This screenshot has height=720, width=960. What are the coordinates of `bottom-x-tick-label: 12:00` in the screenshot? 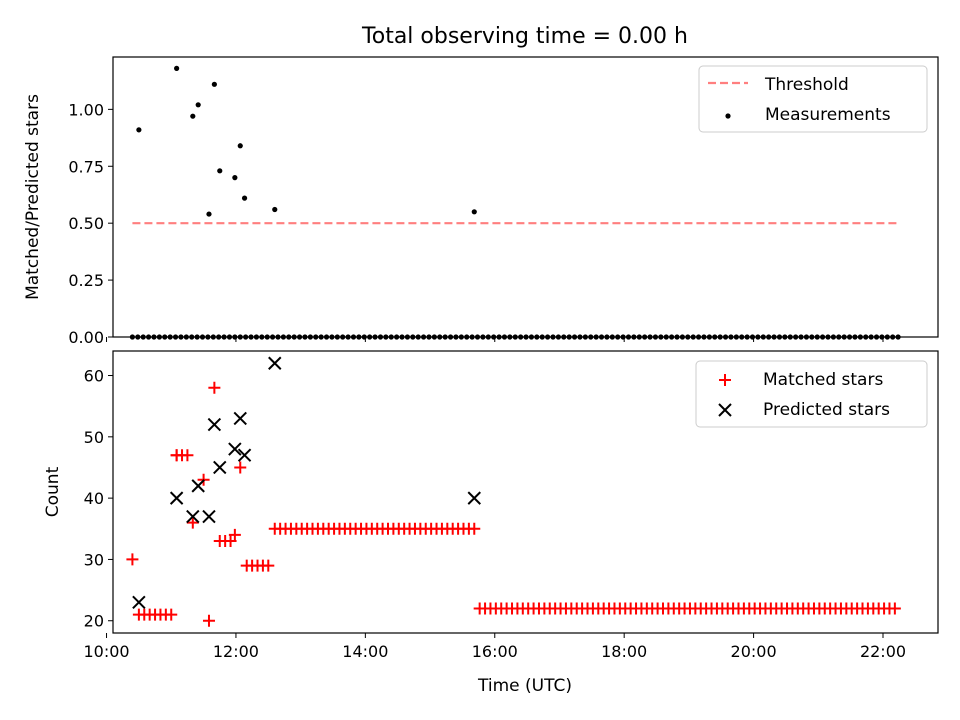 It's located at (236, 651).